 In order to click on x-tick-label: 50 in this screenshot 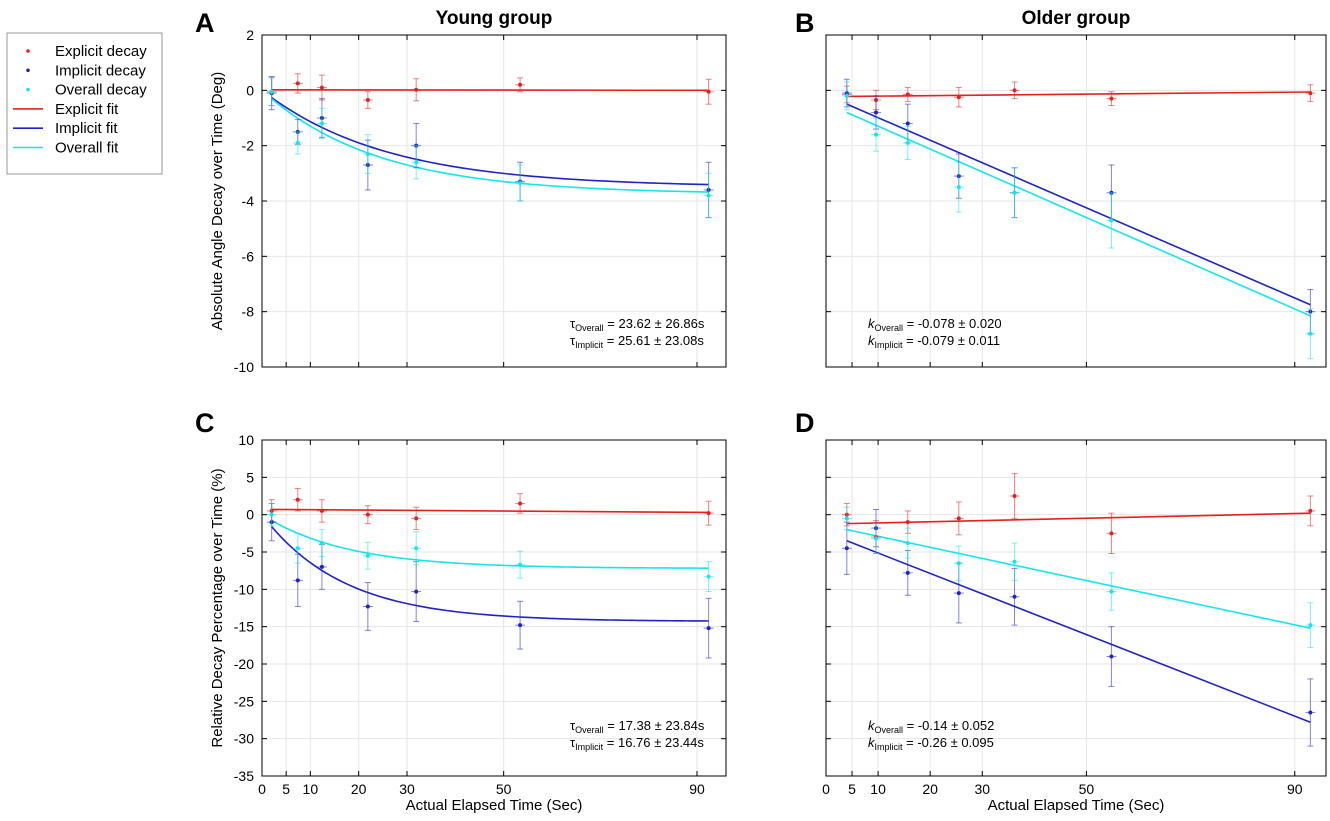, I will do `click(504, 789)`.